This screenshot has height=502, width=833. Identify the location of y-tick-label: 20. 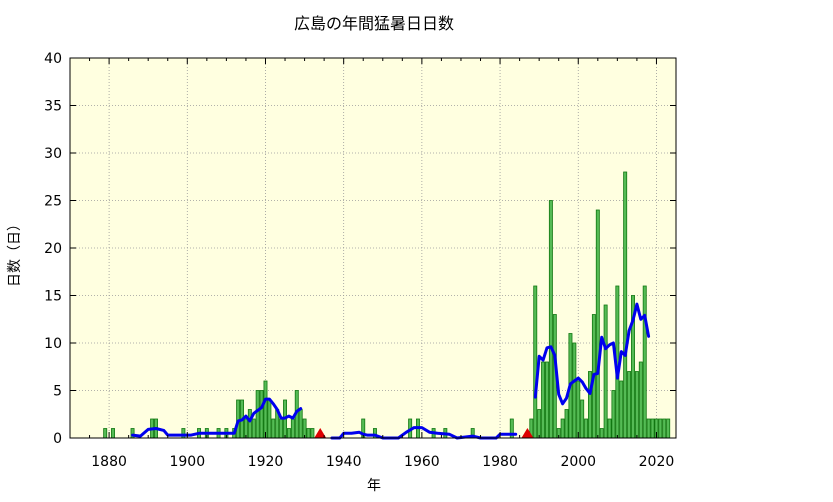
(53, 249).